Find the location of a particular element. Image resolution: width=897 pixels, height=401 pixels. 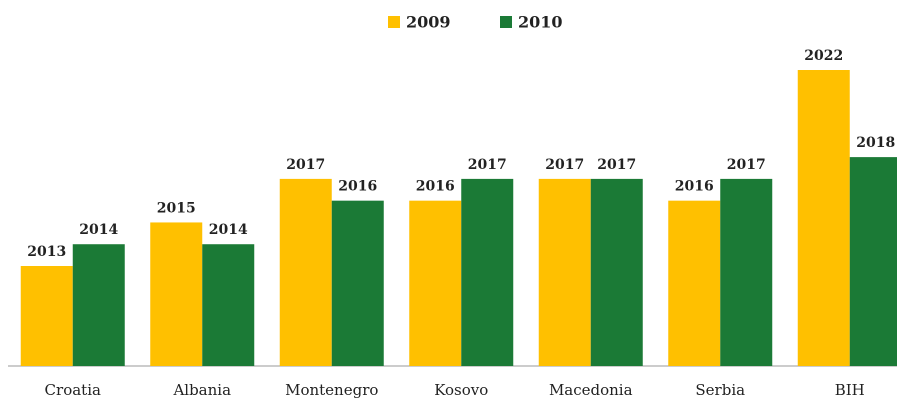

value-label: 2015 is located at coordinates (176, 208).